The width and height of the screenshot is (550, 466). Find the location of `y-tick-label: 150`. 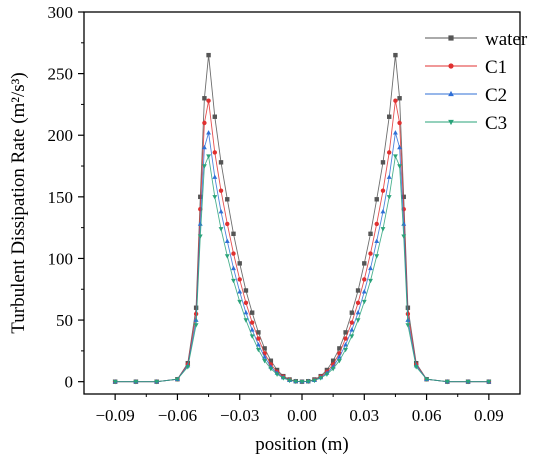

y-tick-label: 150 is located at coordinates (61, 197).